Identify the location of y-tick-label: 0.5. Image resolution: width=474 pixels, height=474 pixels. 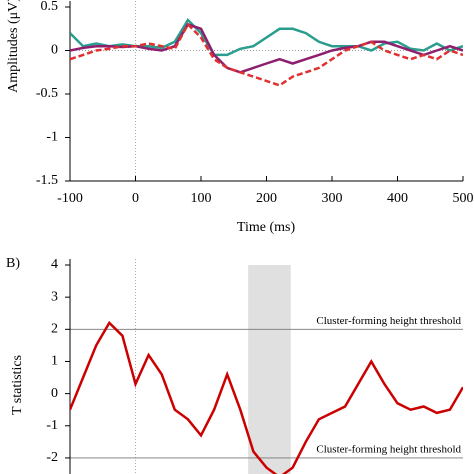
(50, 7).